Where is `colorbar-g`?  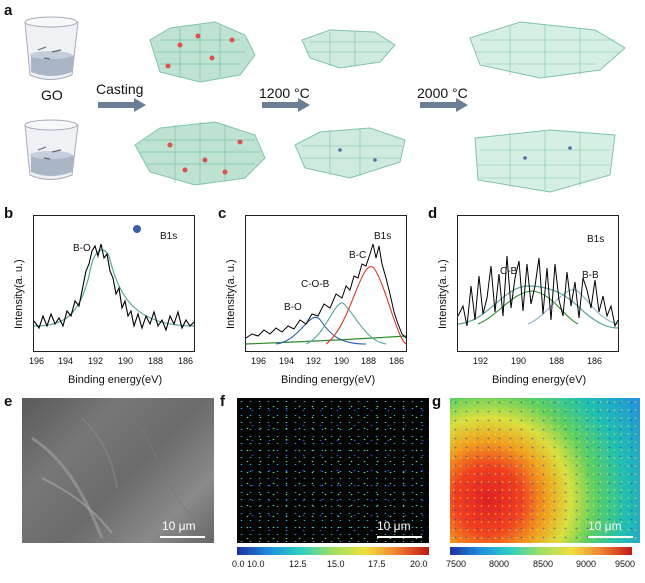 colorbar-g is located at coordinates (541, 551).